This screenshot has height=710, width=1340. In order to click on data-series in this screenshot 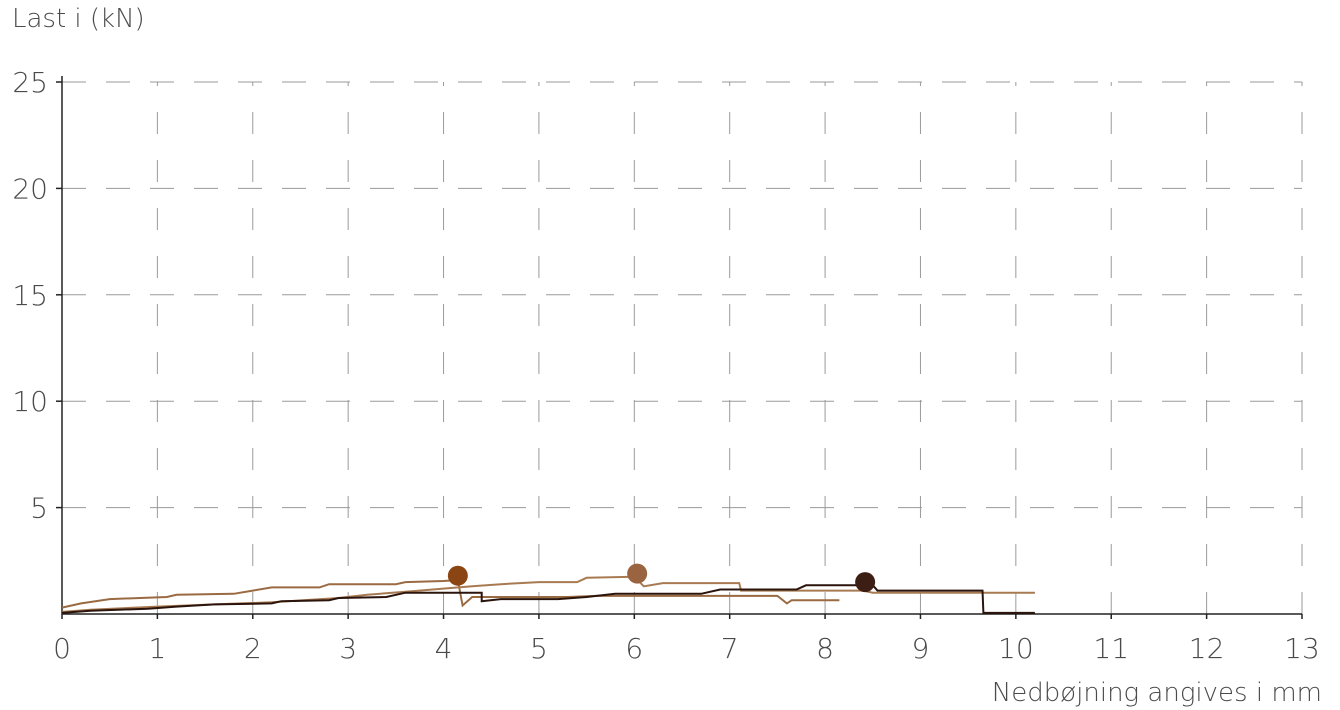, I will do `click(548, 594)`.